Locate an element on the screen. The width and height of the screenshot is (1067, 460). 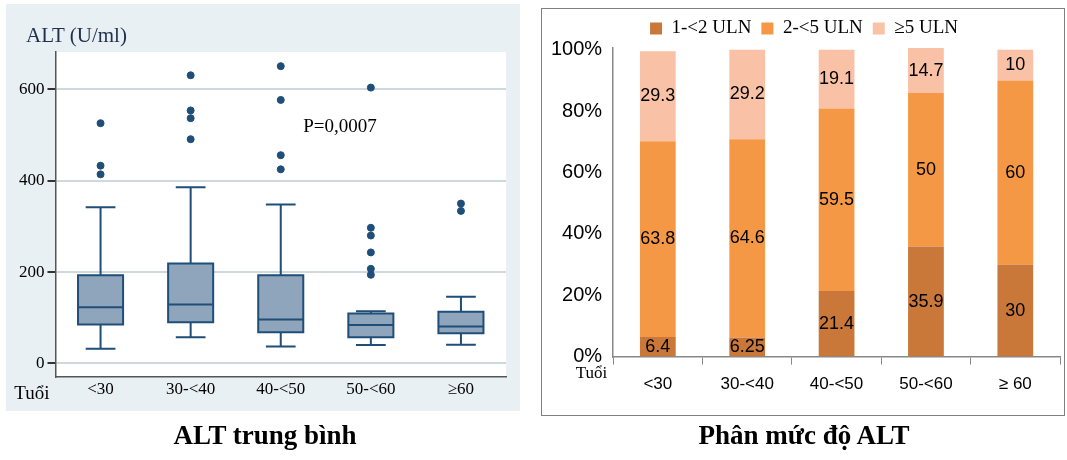
data-label: 63.8 is located at coordinates (658, 238).